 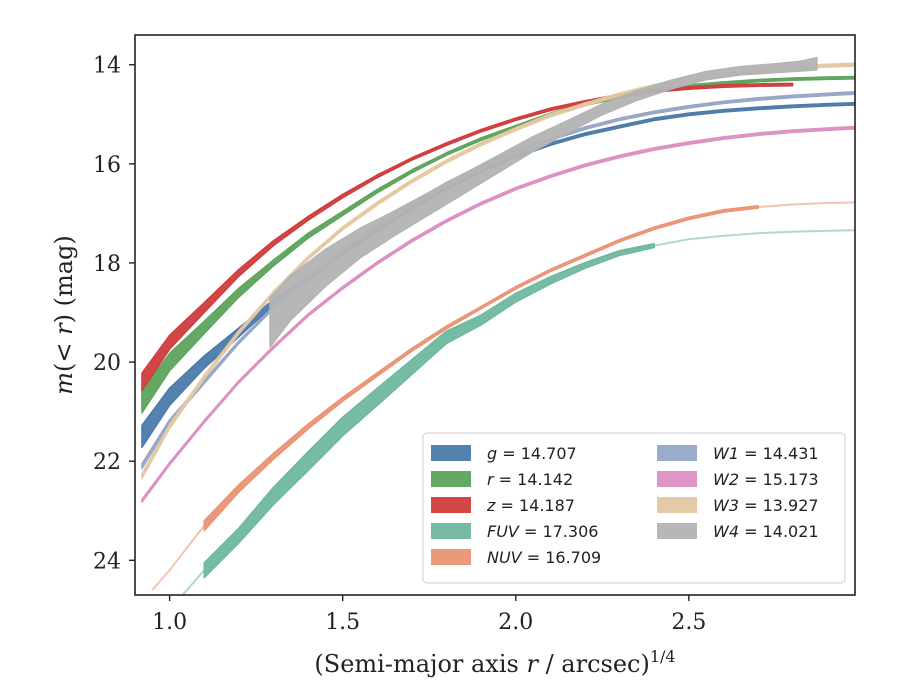 What do you see at coordinates (451, 479) in the screenshot?
I see `legend-swatch-r` at bounding box center [451, 479].